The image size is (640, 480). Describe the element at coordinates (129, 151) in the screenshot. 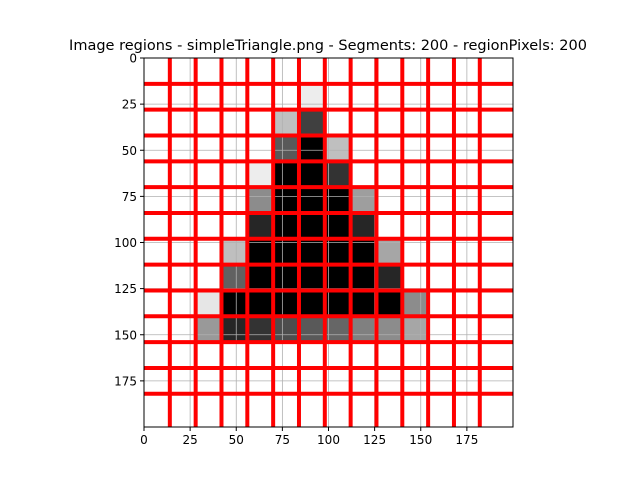

I see `y-tick-label: 50` at that location.